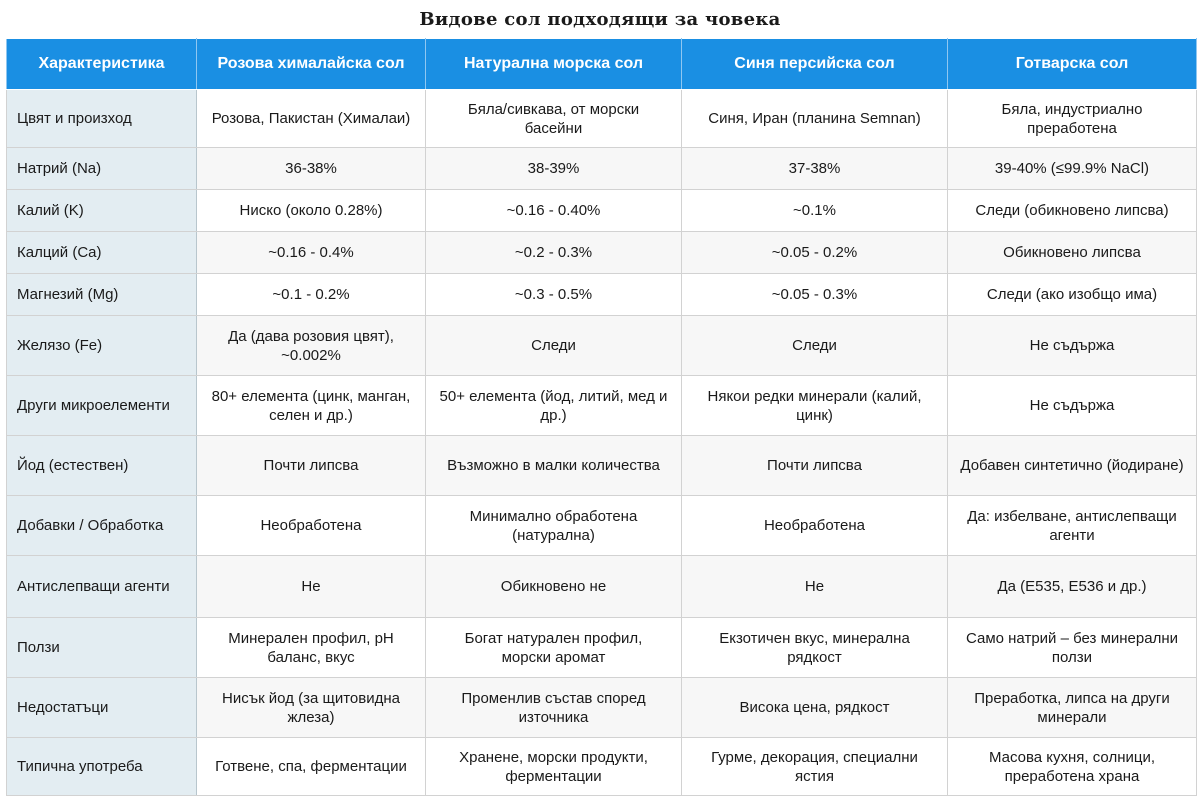  What do you see at coordinates (311, 64) in the screenshot?
I see `column-header-himalayan: Розова хималайска сол` at bounding box center [311, 64].